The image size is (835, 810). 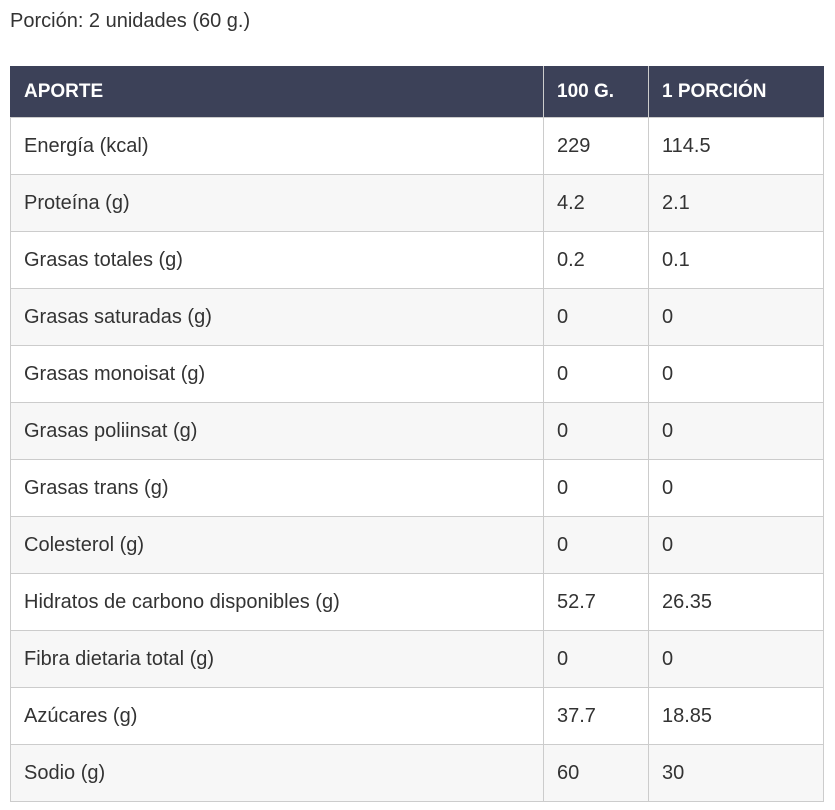 What do you see at coordinates (736, 602) in the screenshot?
I see `value-per-portion: 26.35` at bounding box center [736, 602].